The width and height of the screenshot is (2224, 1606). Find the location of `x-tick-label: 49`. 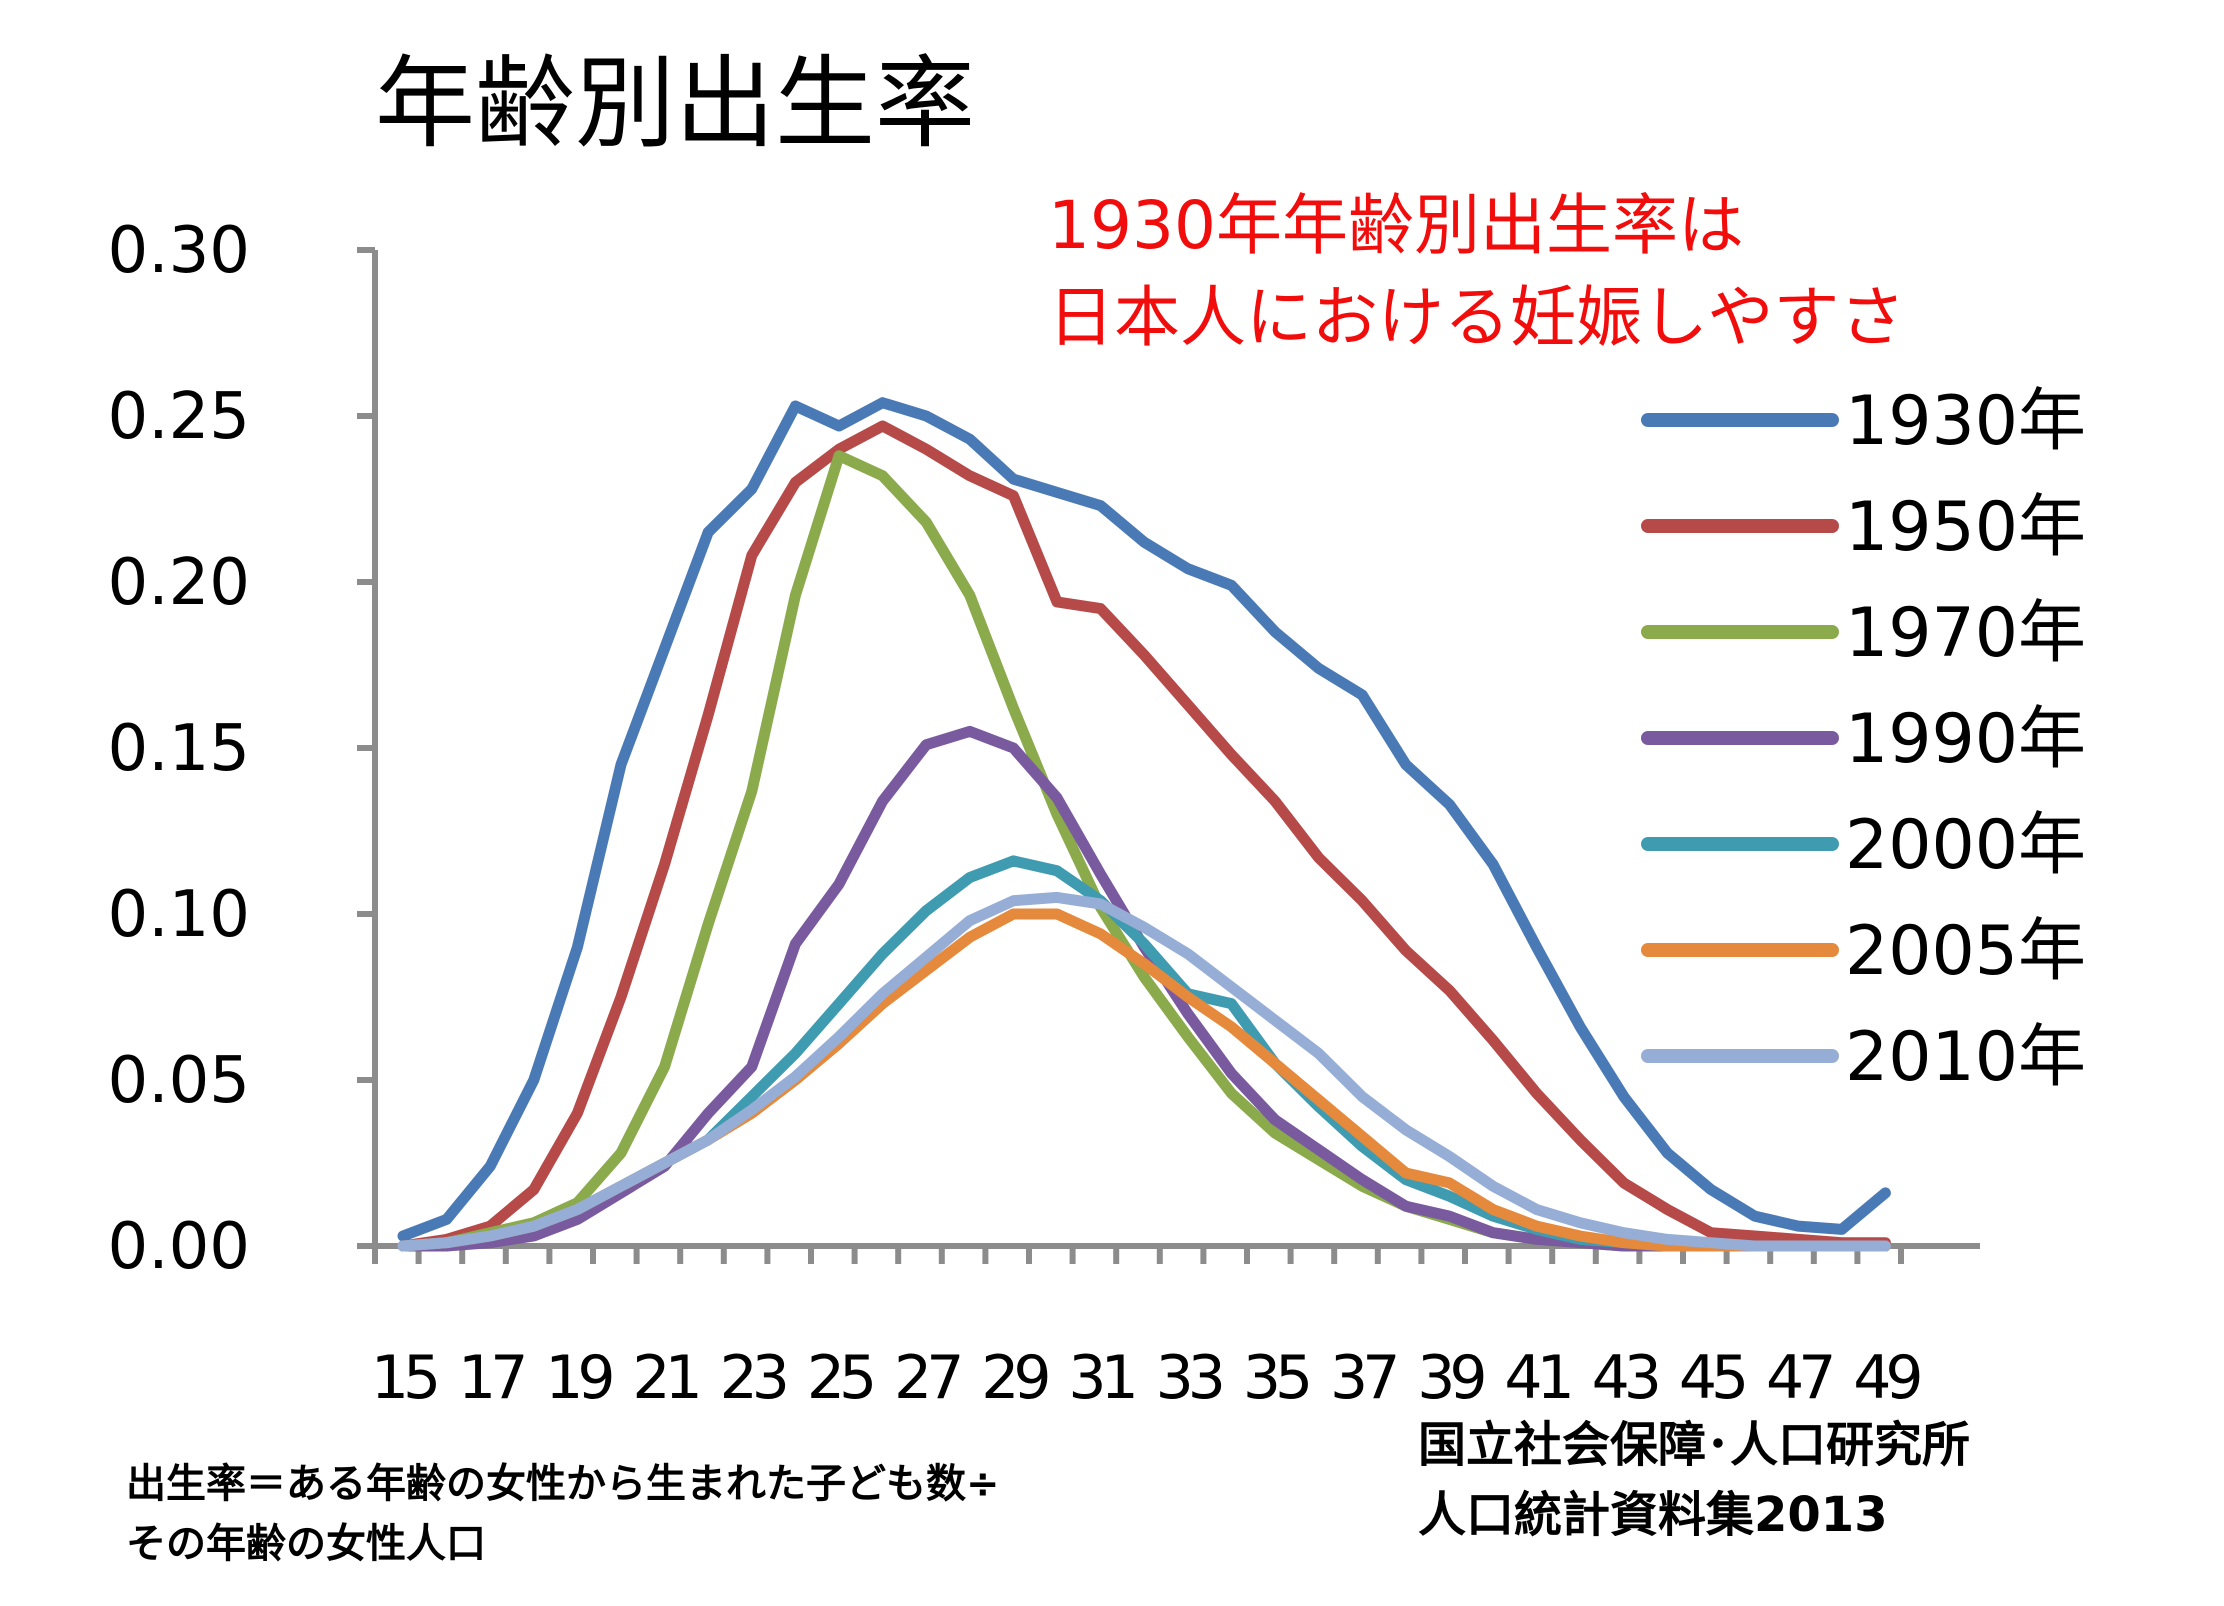

x-tick-label: 49 is located at coordinates (1886, 1378).